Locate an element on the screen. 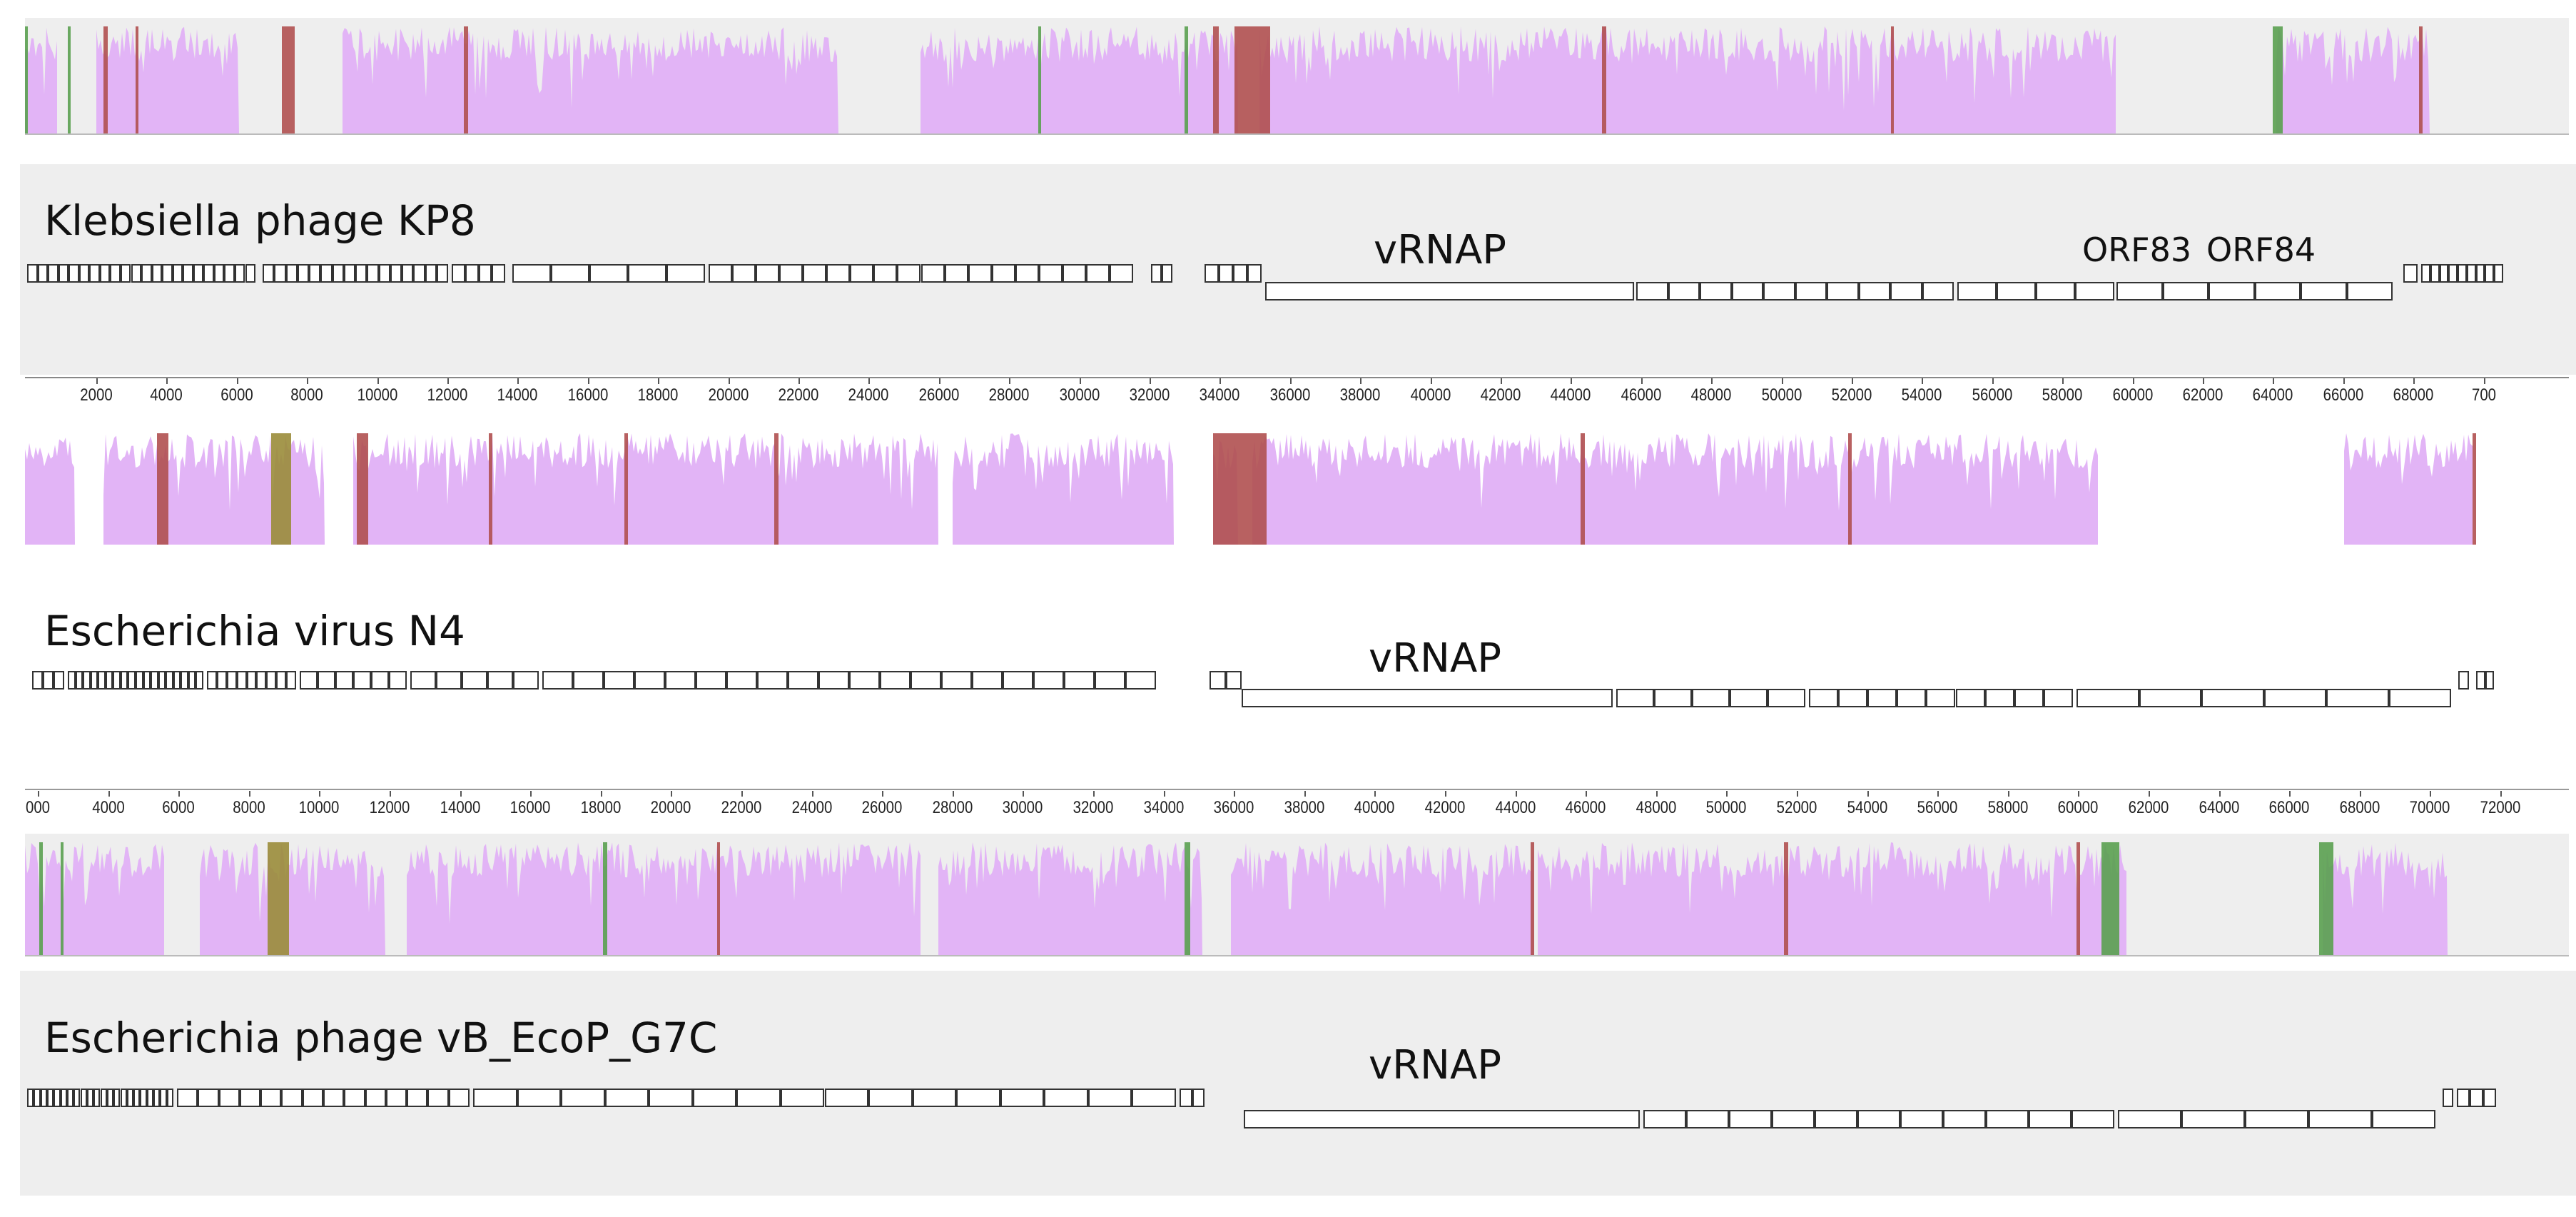  axis-tick-label: 000 is located at coordinates (38, 807).